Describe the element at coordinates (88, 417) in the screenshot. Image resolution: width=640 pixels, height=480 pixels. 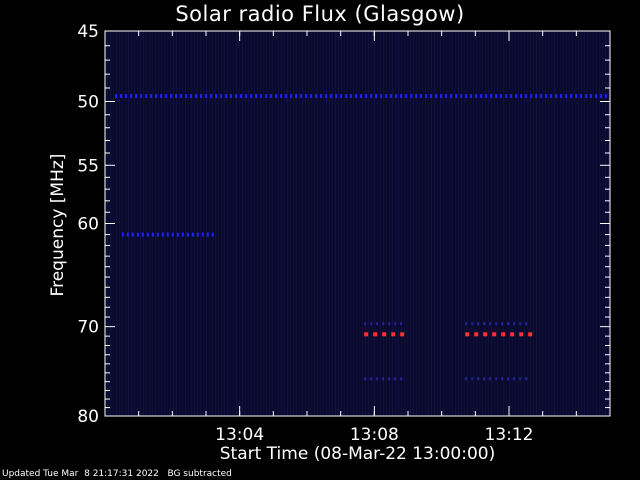
I see `y-tick-label: 80` at that location.